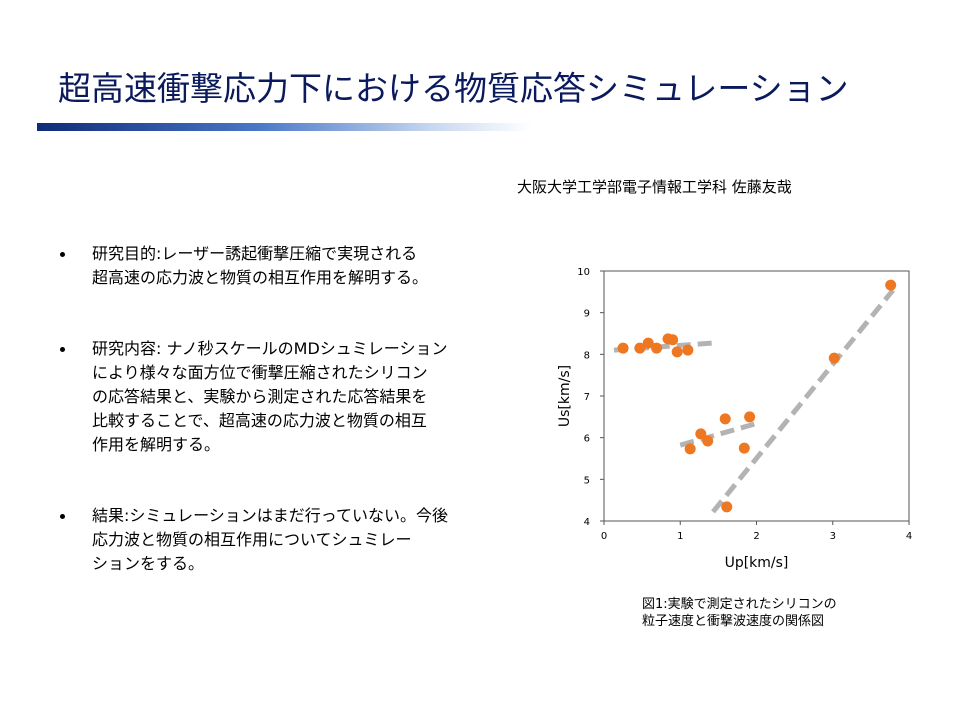 This screenshot has width=960, height=720. Describe the element at coordinates (604, 536) in the screenshot. I see `x-tick-label: 0` at that location.